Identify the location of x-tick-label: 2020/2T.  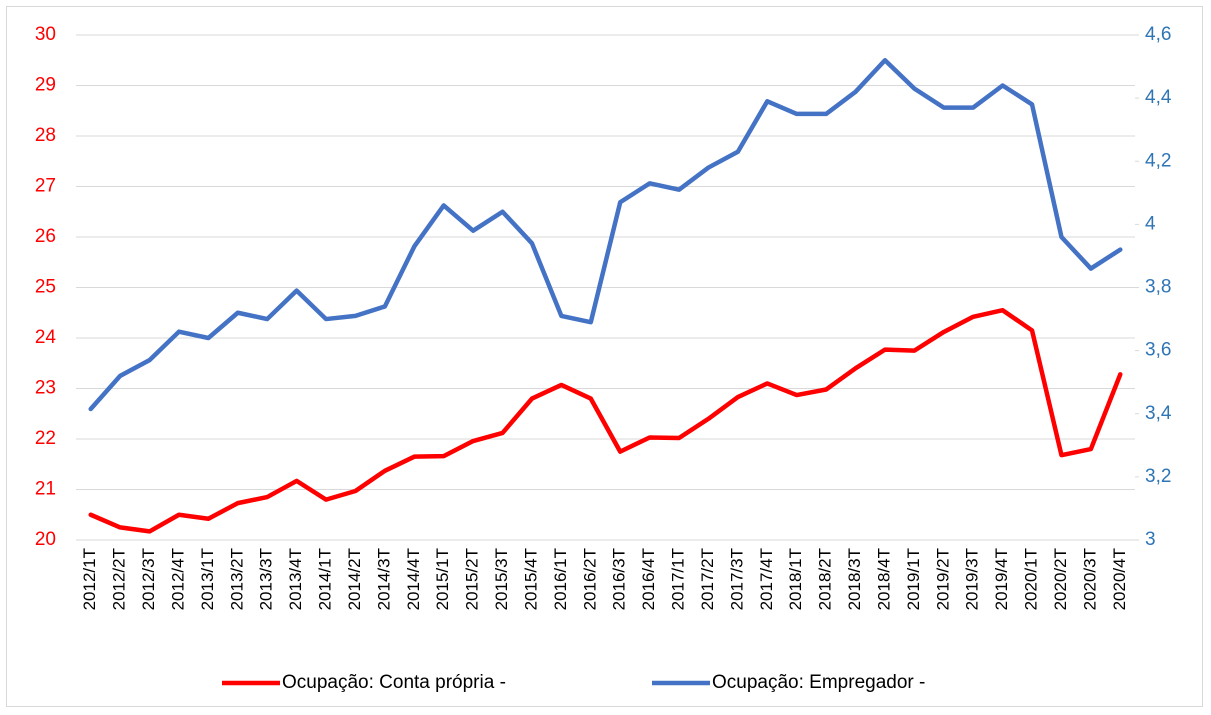
(1060, 579).